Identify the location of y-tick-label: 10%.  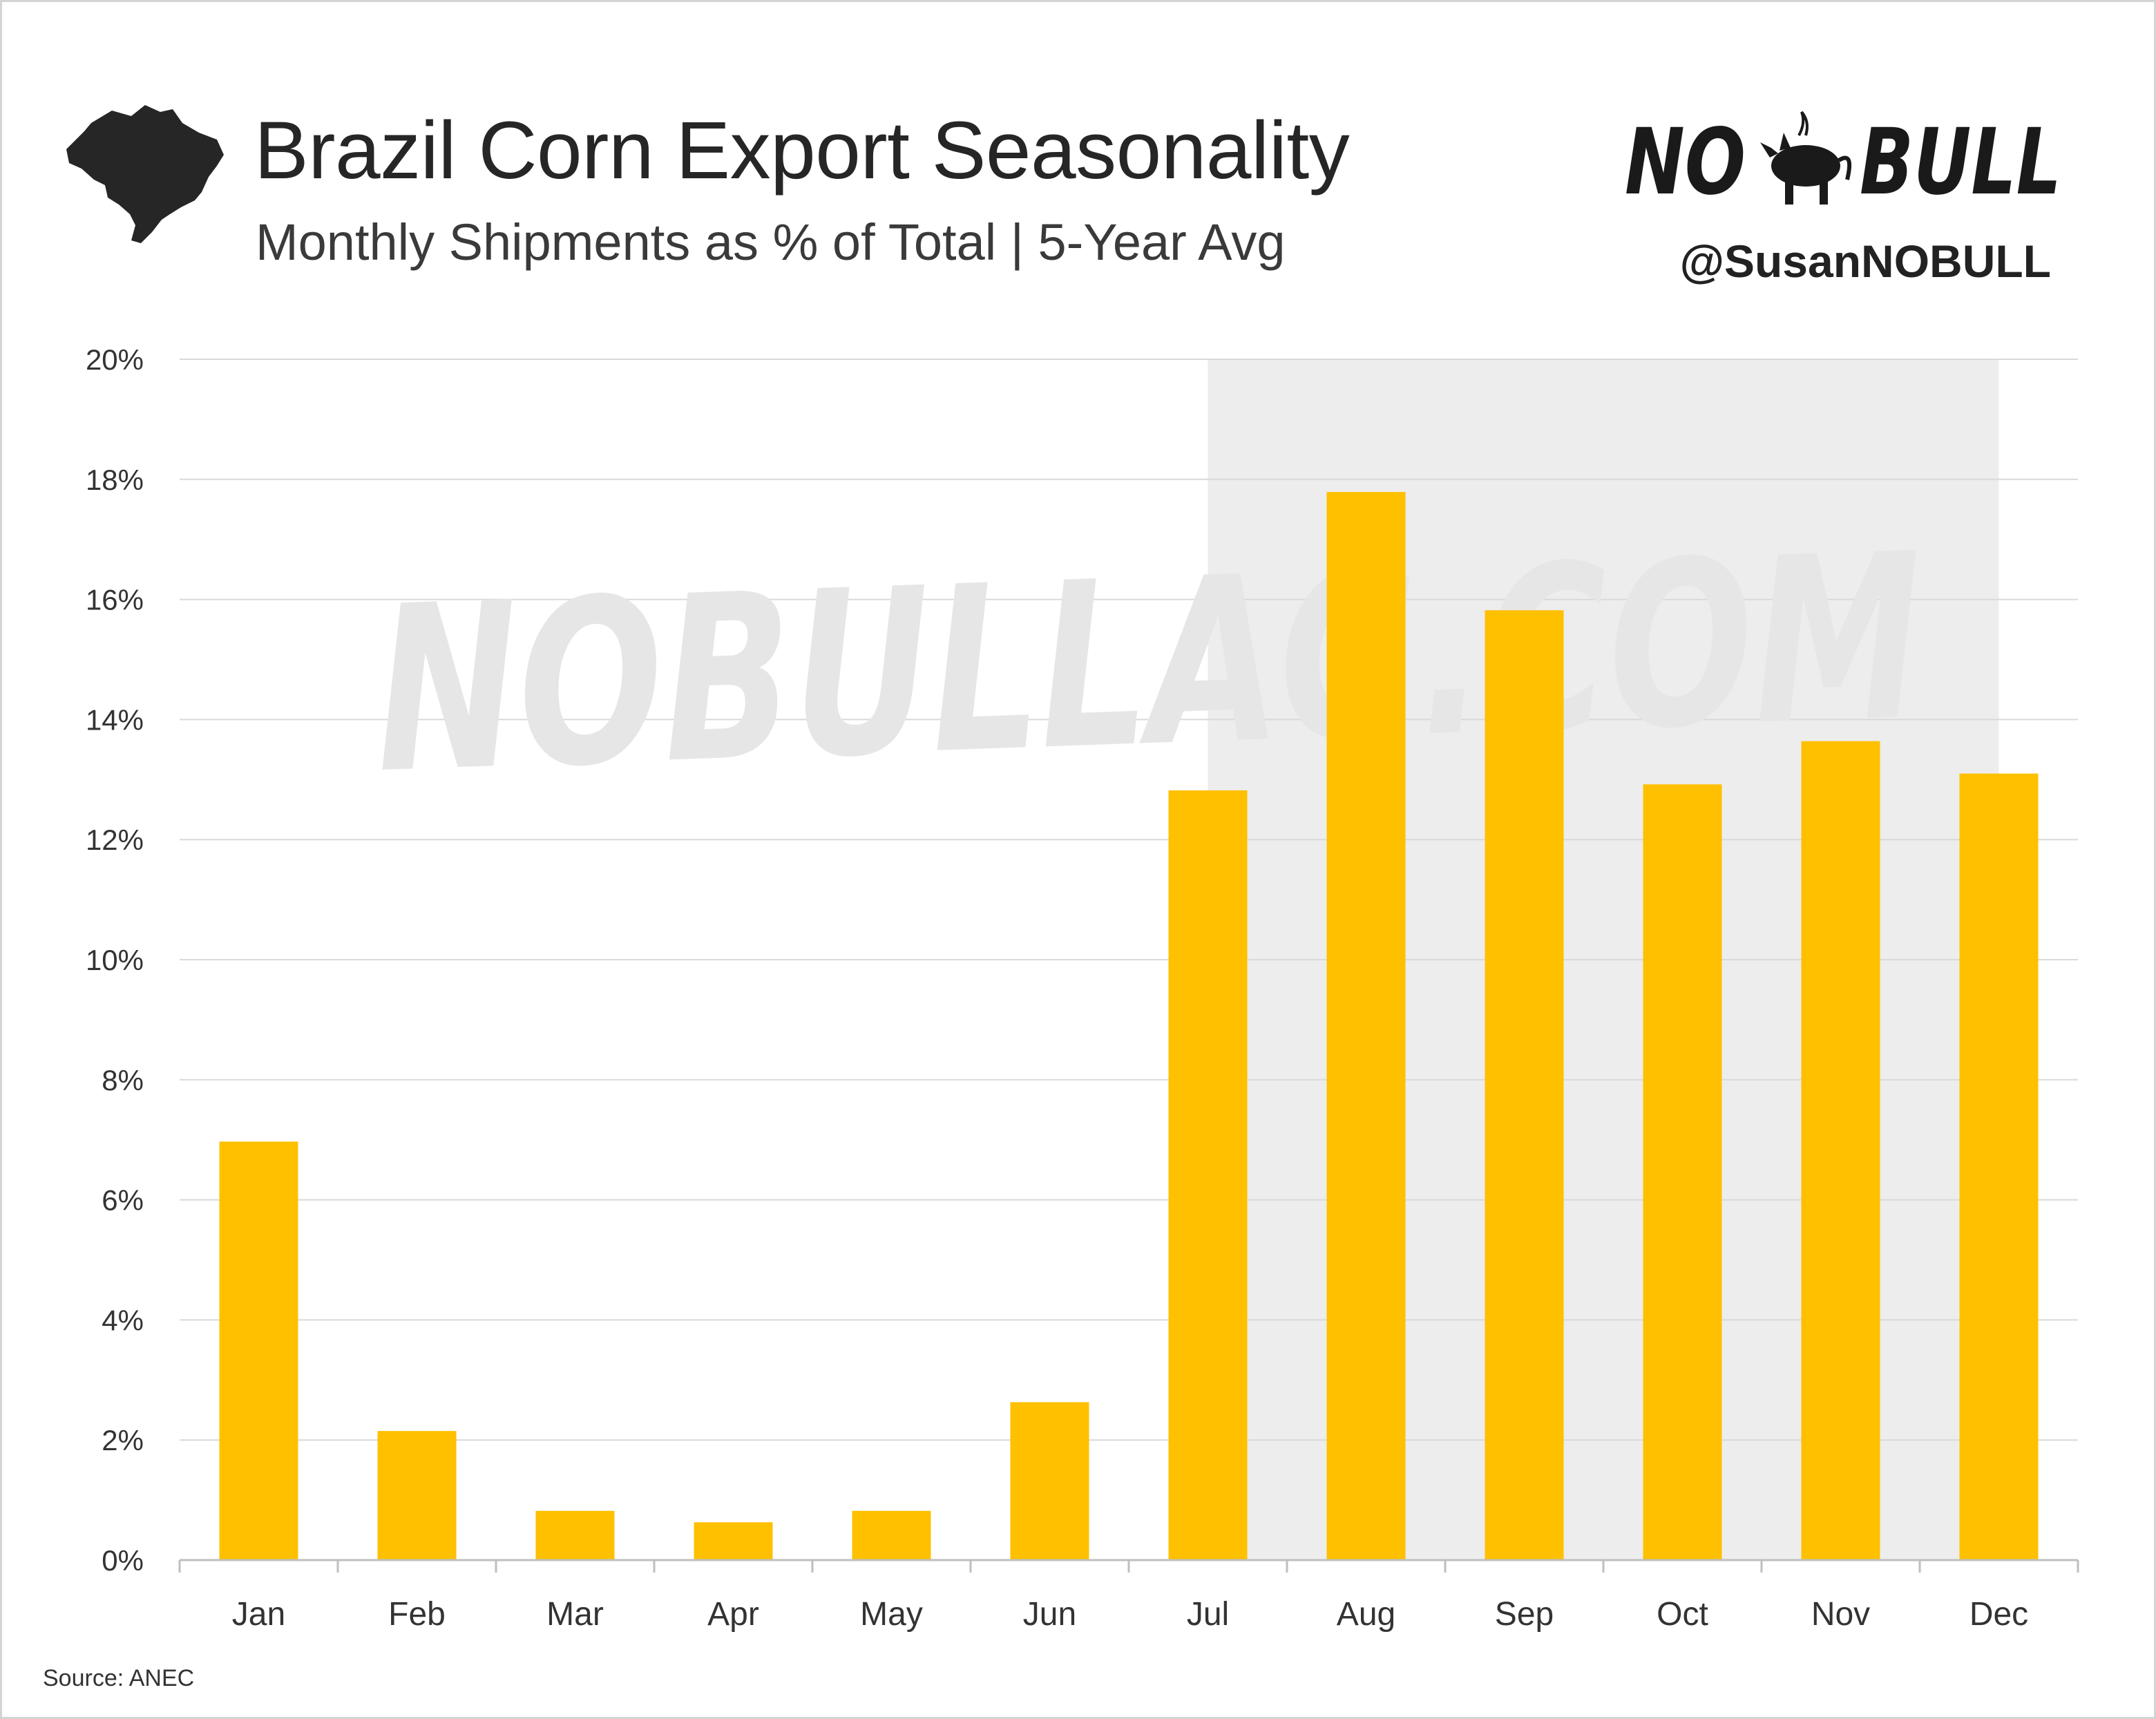
(115, 960).